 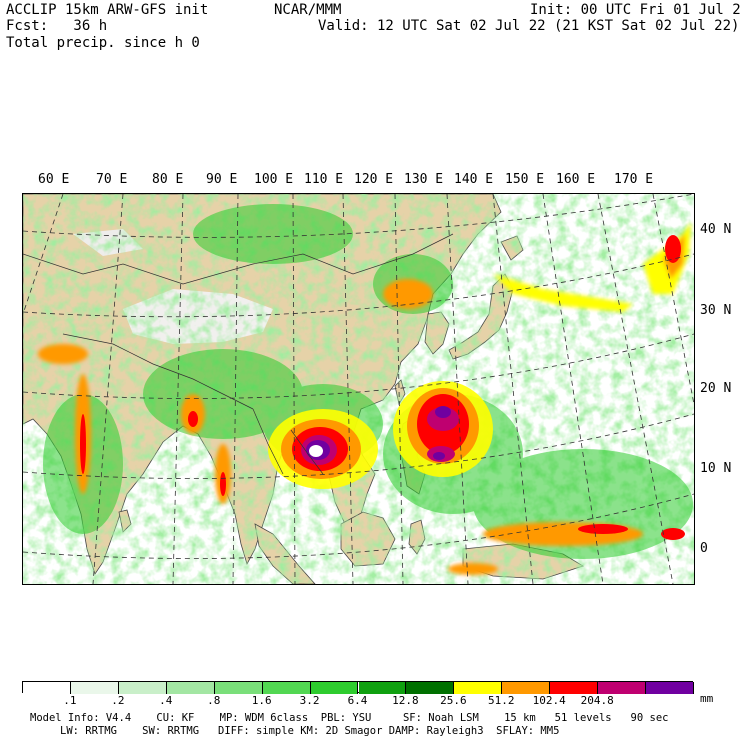 What do you see at coordinates (57, 26) in the screenshot?
I see `header-forecast-hour: Fcst: 36 h` at bounding box center [57, 26].